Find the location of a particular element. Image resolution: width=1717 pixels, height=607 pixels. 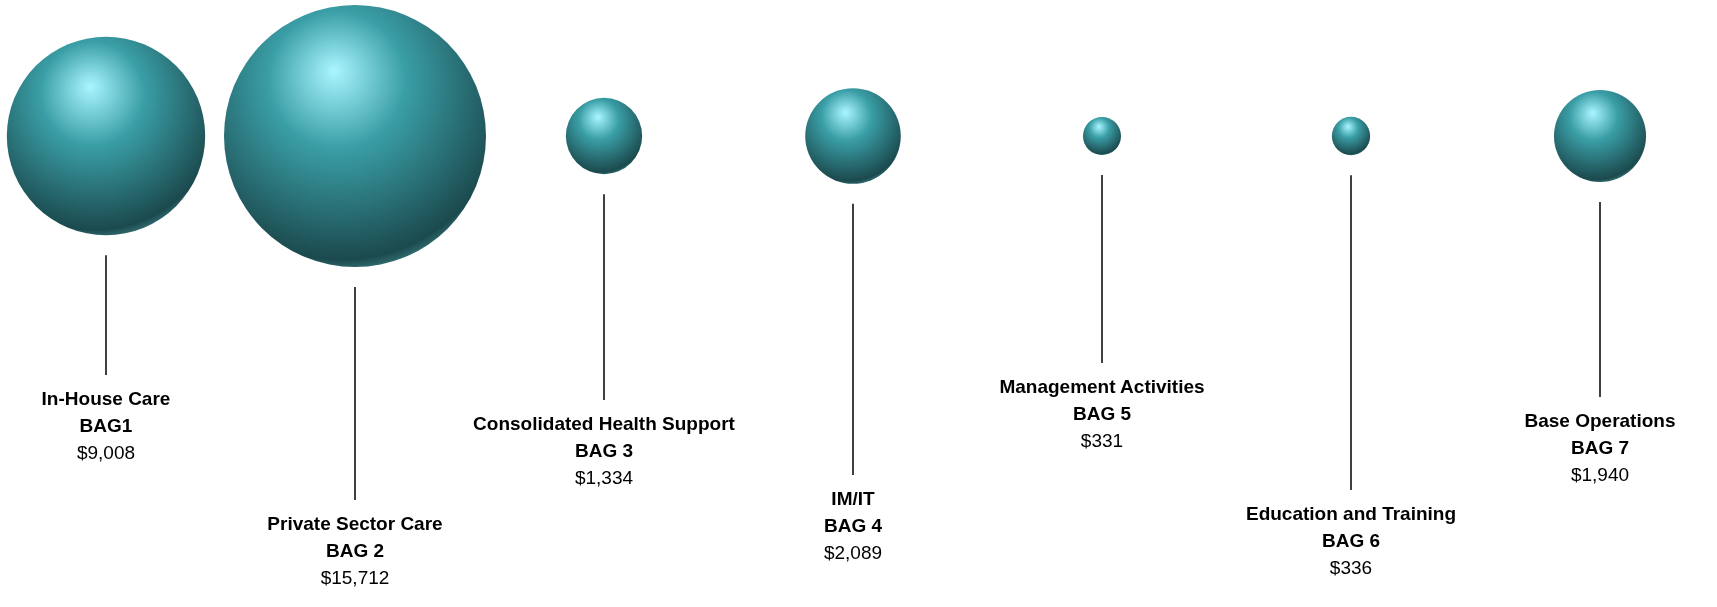

category-label: Base Operations is located at coordinates (1600, 420).